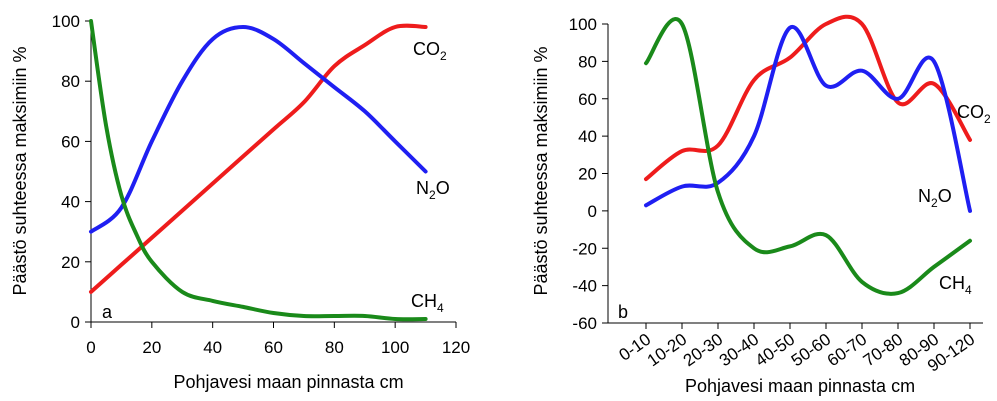 This screenshot has height=401, width=997. What do you see at coordinates (775, 350) in the screenshot?
I see `b-x-tick-label-4: 40-50` at bounding box center [775, 350].